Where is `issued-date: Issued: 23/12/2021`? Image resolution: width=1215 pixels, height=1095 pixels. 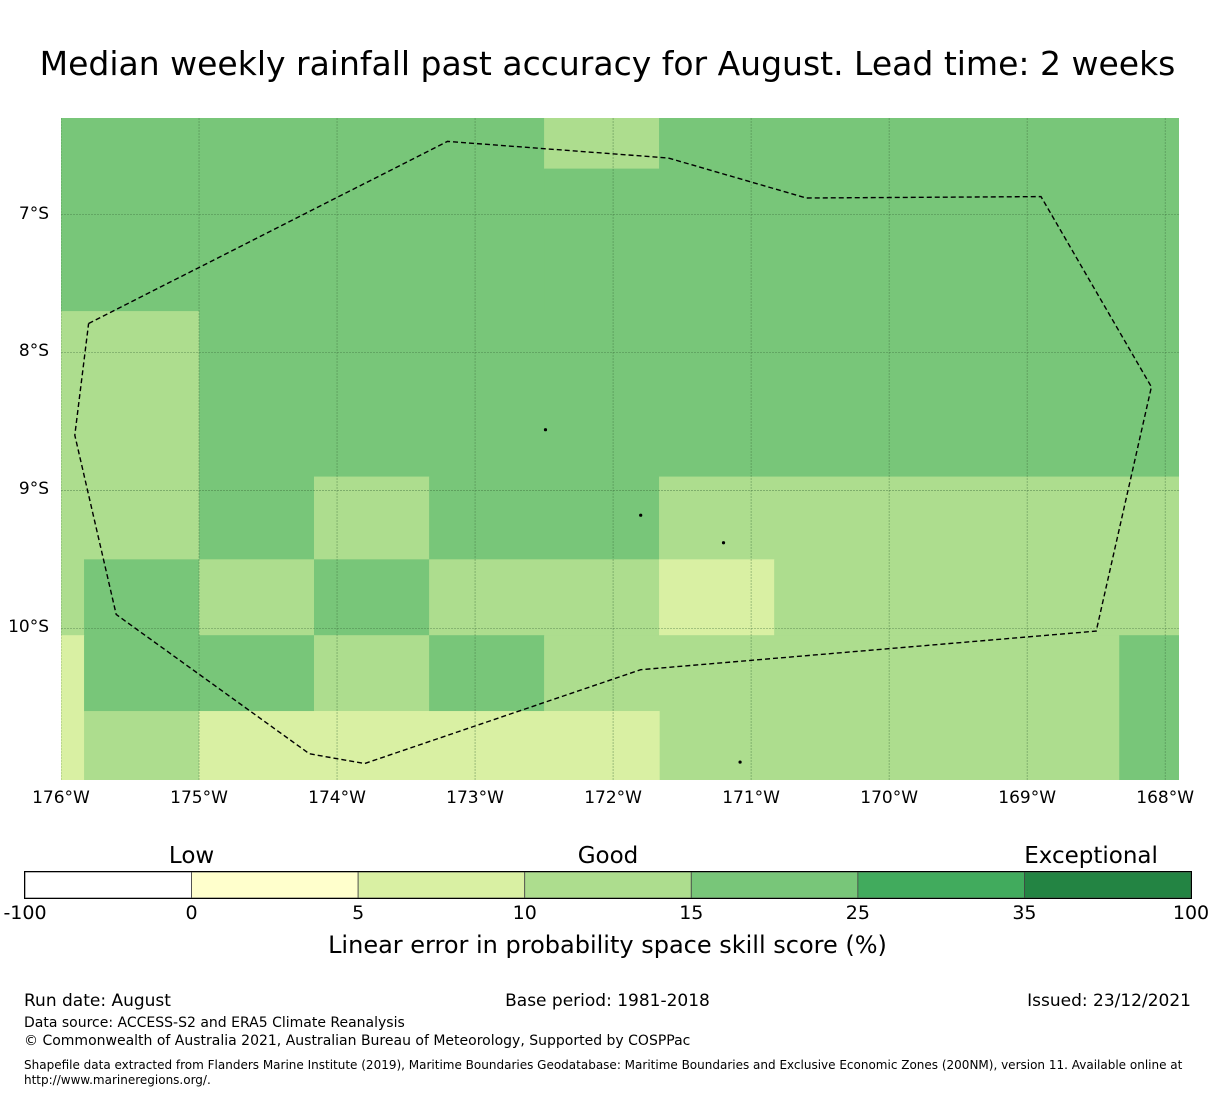
issued-date: Issued: 23/12/2021 is located at coordinates (1109, 1001).